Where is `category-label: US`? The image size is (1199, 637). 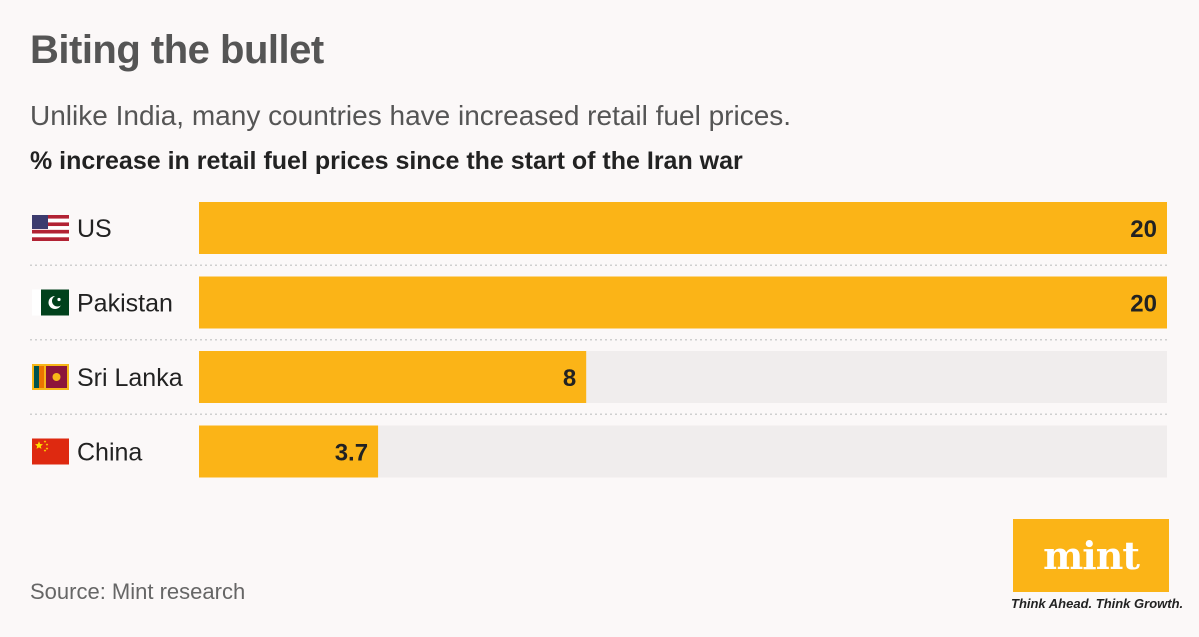
category-label: US is located at coordinates (94, 229).